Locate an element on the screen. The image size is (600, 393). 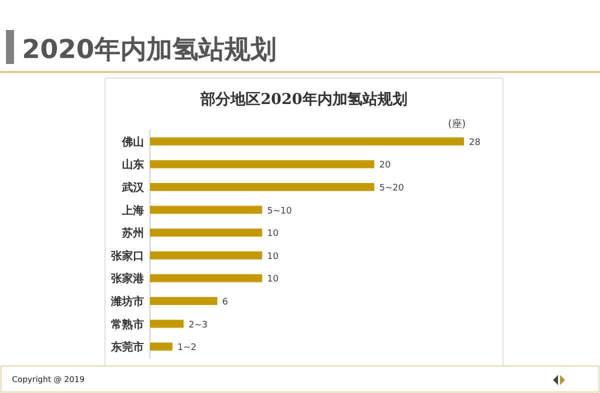
y-tick-label: 山东 is located at coordinates (133, 165).